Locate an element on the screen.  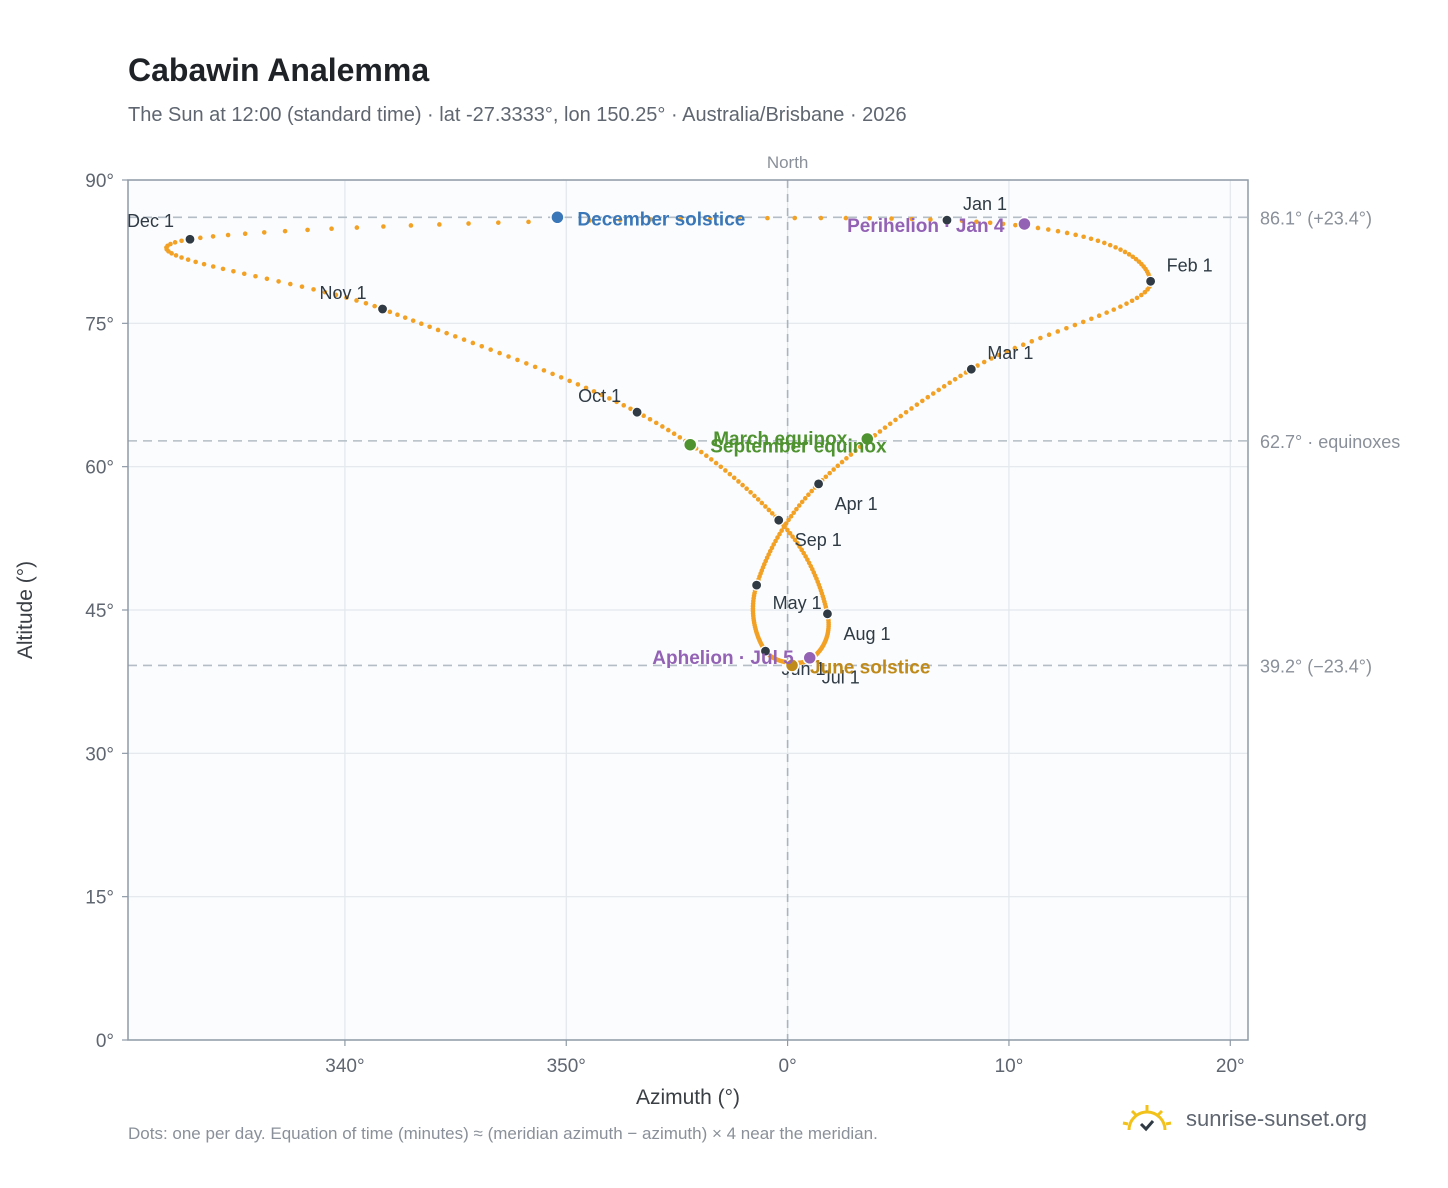
y-axis-label: Altitude (°) is located at coordinates (25, 610).